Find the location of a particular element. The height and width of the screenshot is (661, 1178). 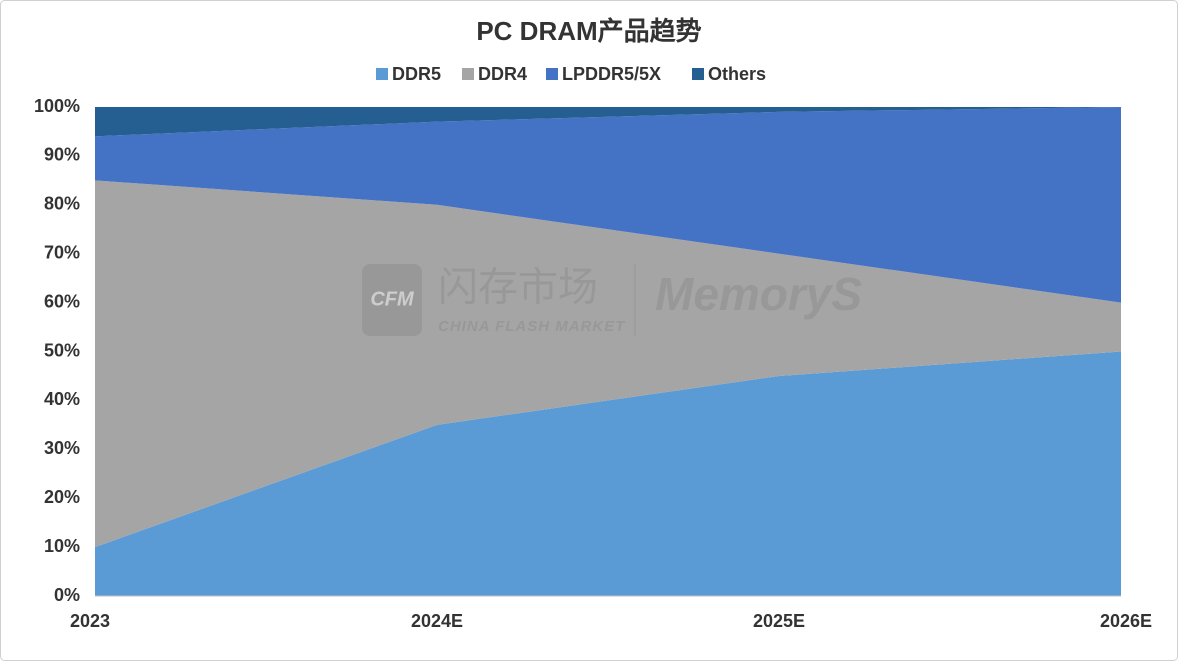

watermark-logo-box is located at coordinates (392, 300).